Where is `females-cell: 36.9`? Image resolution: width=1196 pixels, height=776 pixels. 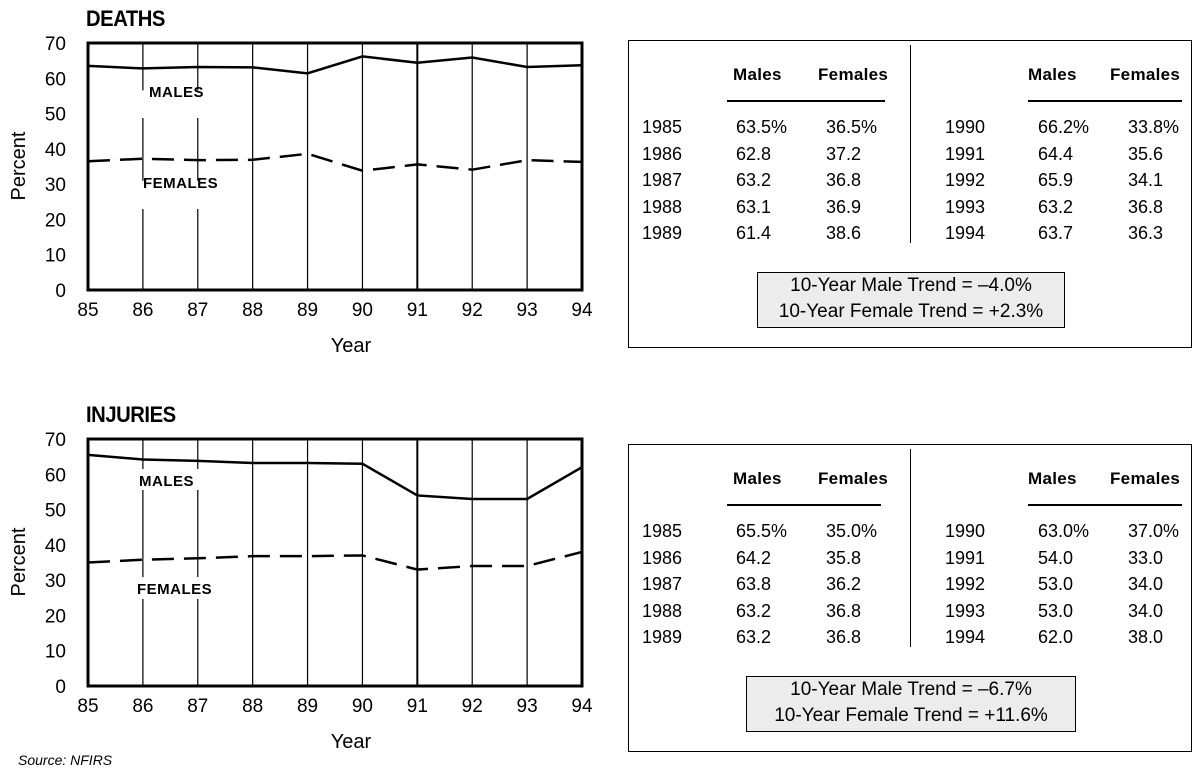 females-cell: 36.9 is located at coordinates (844, 206).